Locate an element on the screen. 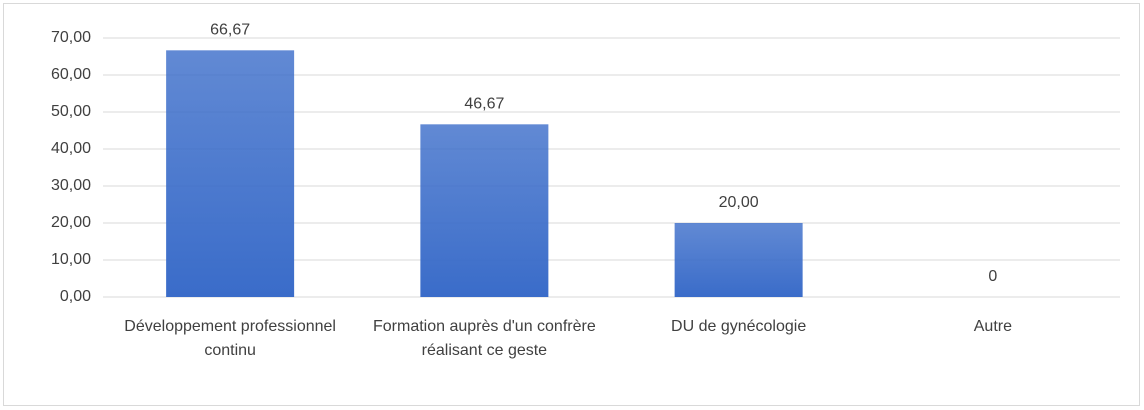 The width and height of the screenshot is (1144, 410). y-tick-label: 70,00 is located at coordinates (71, 37).